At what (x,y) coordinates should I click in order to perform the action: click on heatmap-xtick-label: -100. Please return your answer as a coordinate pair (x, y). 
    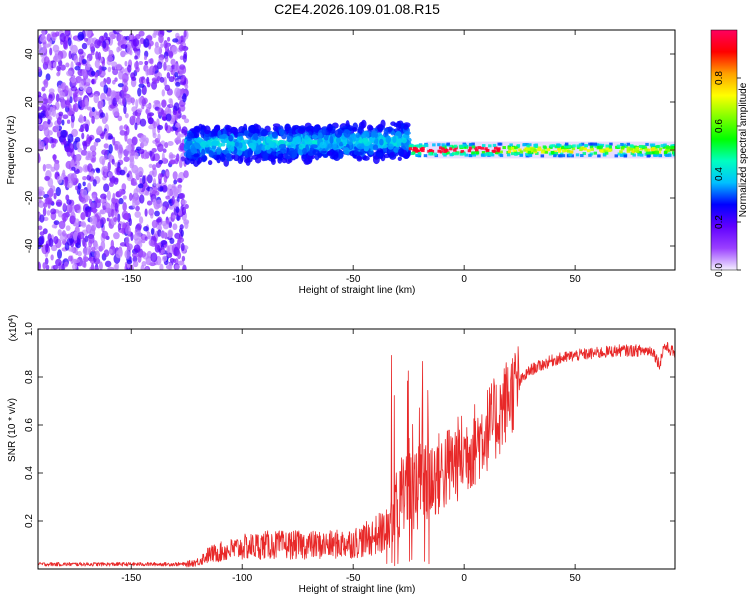
    Looking at the image, I should click on (242, 279).